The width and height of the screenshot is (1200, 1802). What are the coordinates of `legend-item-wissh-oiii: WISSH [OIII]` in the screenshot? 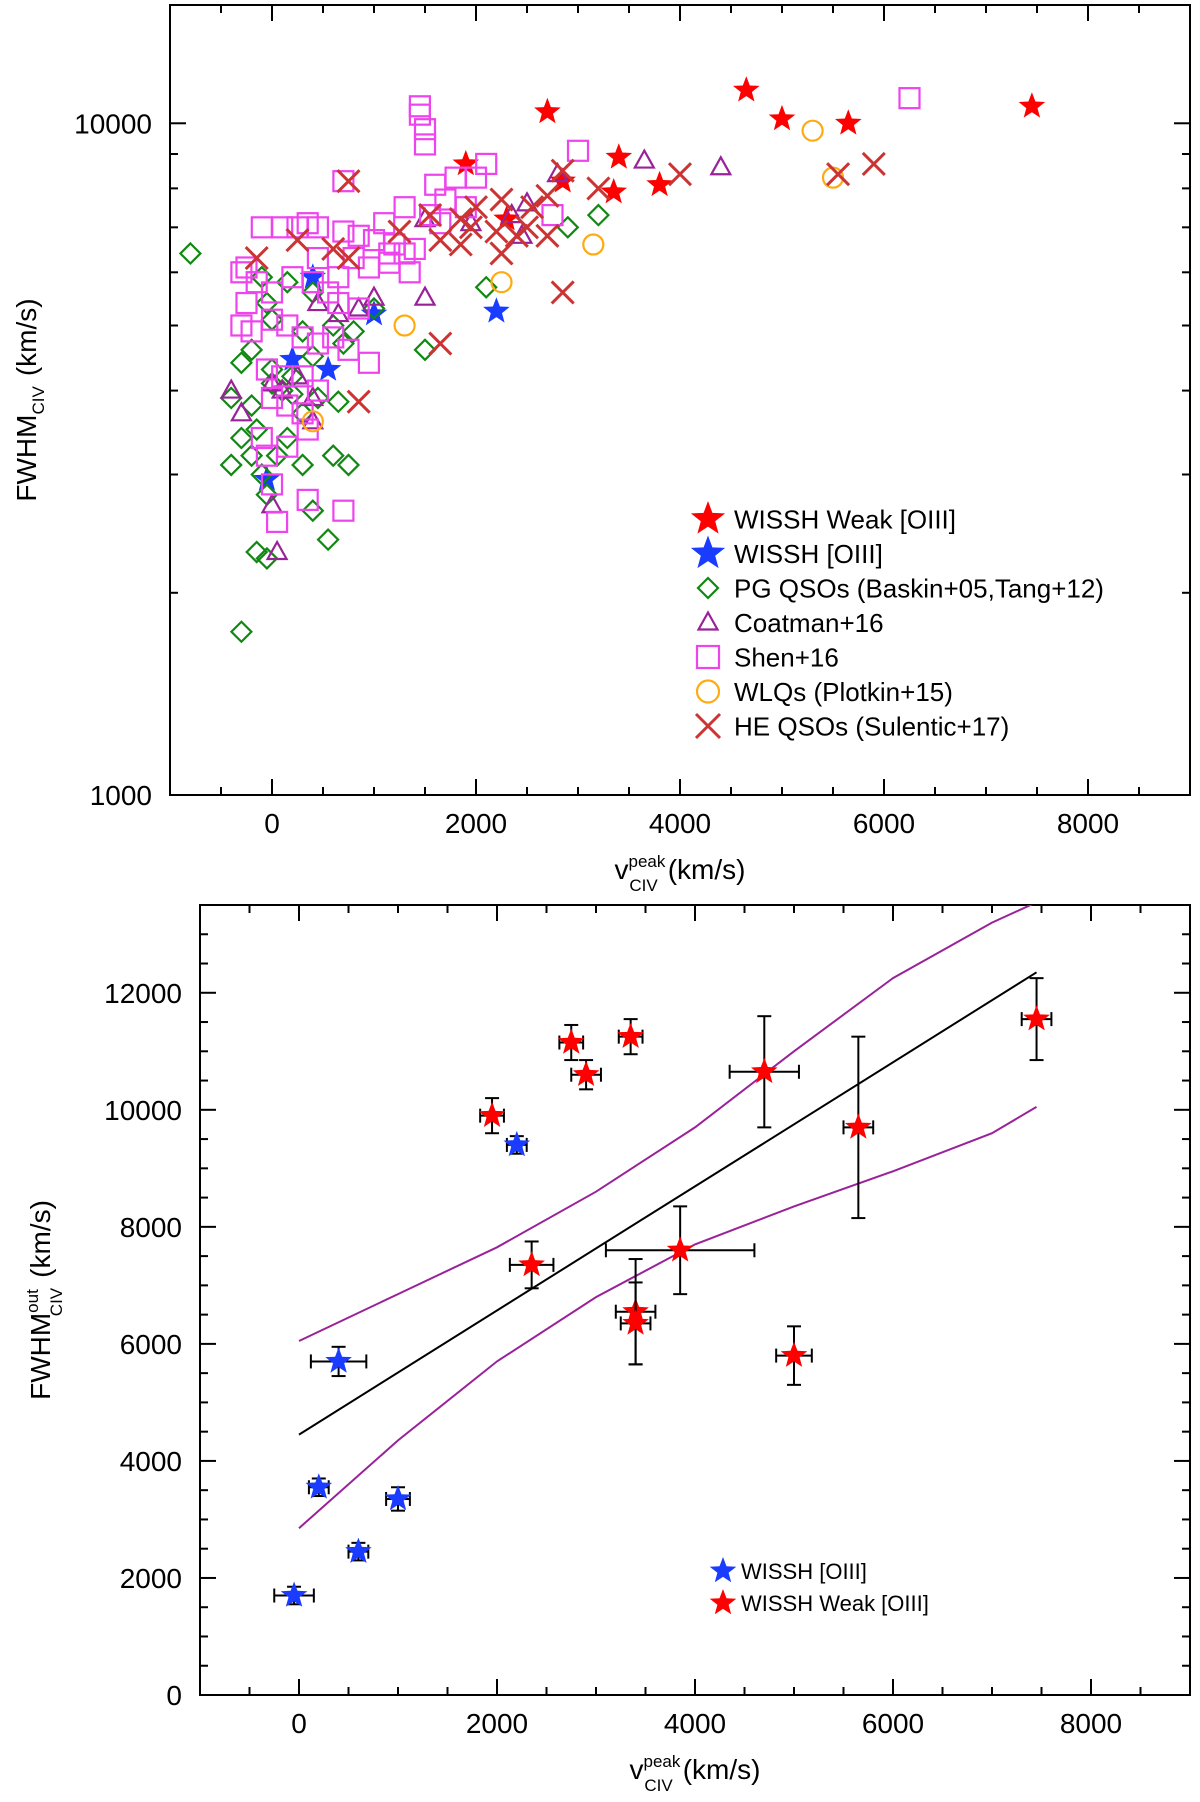 It's located at (788, 1570).